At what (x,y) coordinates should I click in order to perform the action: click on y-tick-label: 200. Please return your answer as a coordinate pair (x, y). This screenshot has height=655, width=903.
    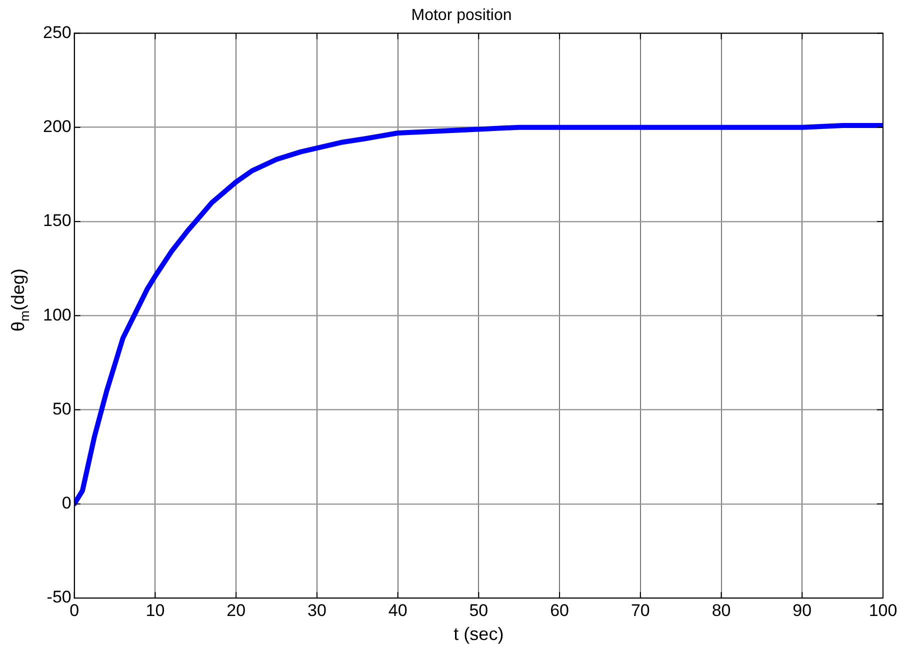
    Looking at the image, I should click on (57, 126).